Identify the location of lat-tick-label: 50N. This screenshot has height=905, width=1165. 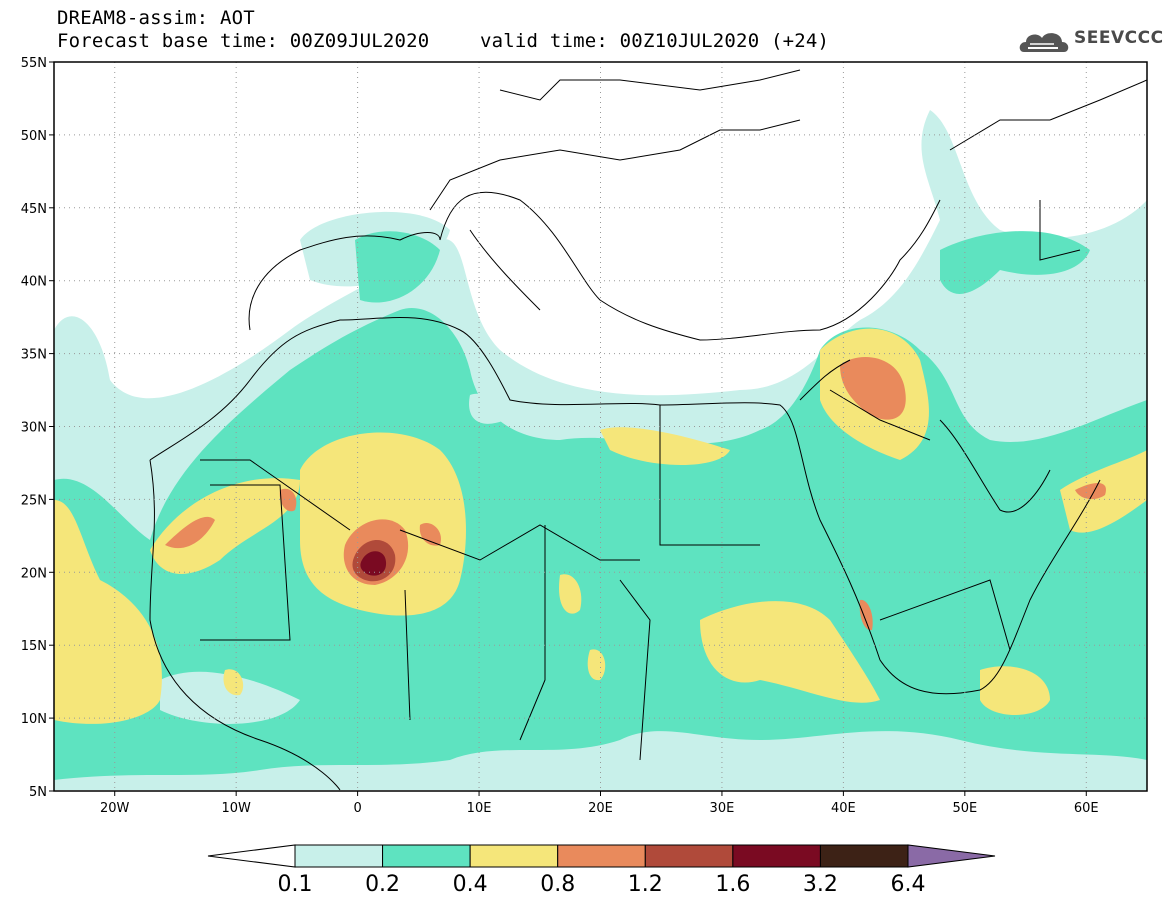
(34, 136).